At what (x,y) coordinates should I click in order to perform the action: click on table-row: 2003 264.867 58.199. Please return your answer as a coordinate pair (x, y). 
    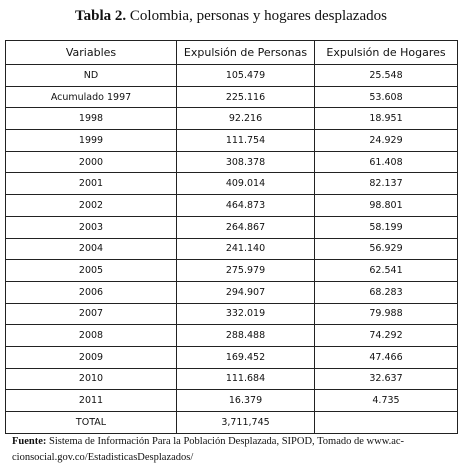
    Looking at the image, I should click on (231, 227).